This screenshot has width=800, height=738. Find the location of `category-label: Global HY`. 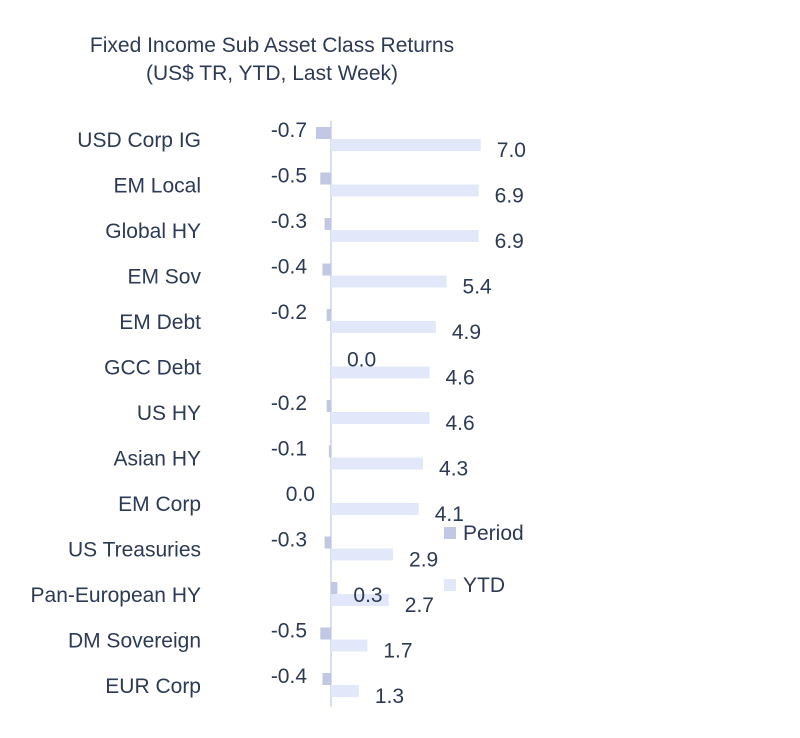

category-label: Global HY is located at coordinates (153, 231).